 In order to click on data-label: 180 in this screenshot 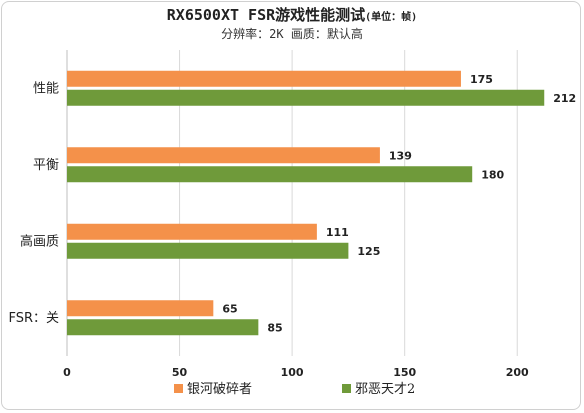, I will do `click(492, 174)`.